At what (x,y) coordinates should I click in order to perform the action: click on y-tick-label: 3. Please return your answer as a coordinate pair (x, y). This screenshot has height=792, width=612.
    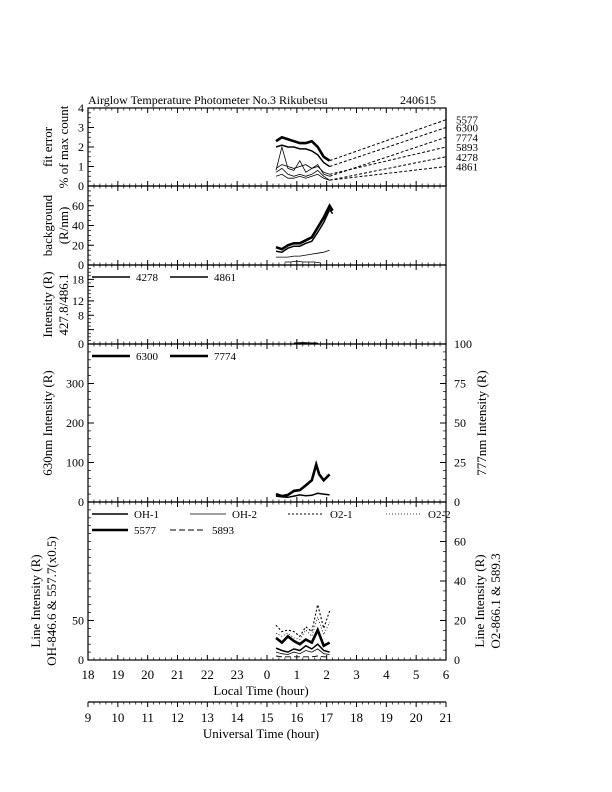
    Looking at the image, I should click on (81, 128).